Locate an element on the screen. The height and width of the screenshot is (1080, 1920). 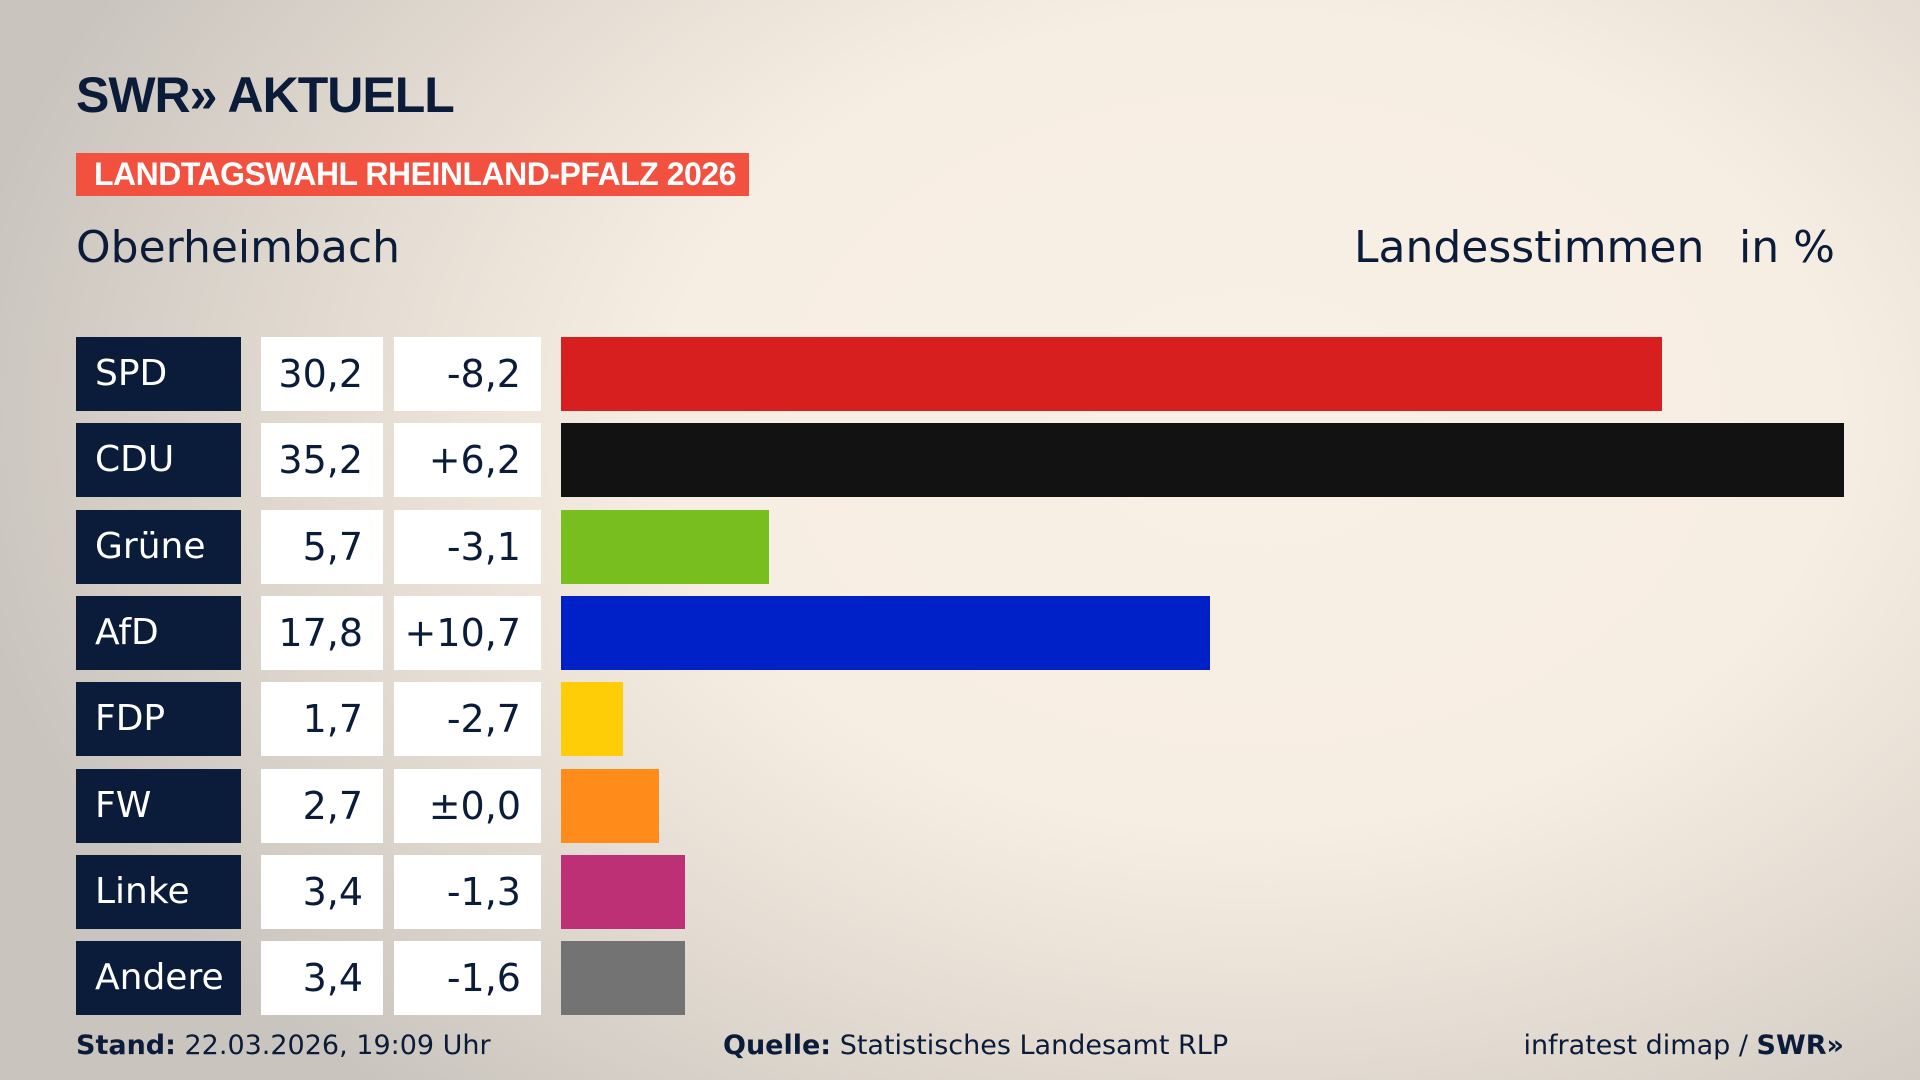
value-label: 17,8 is located at coordinates (322, 632).